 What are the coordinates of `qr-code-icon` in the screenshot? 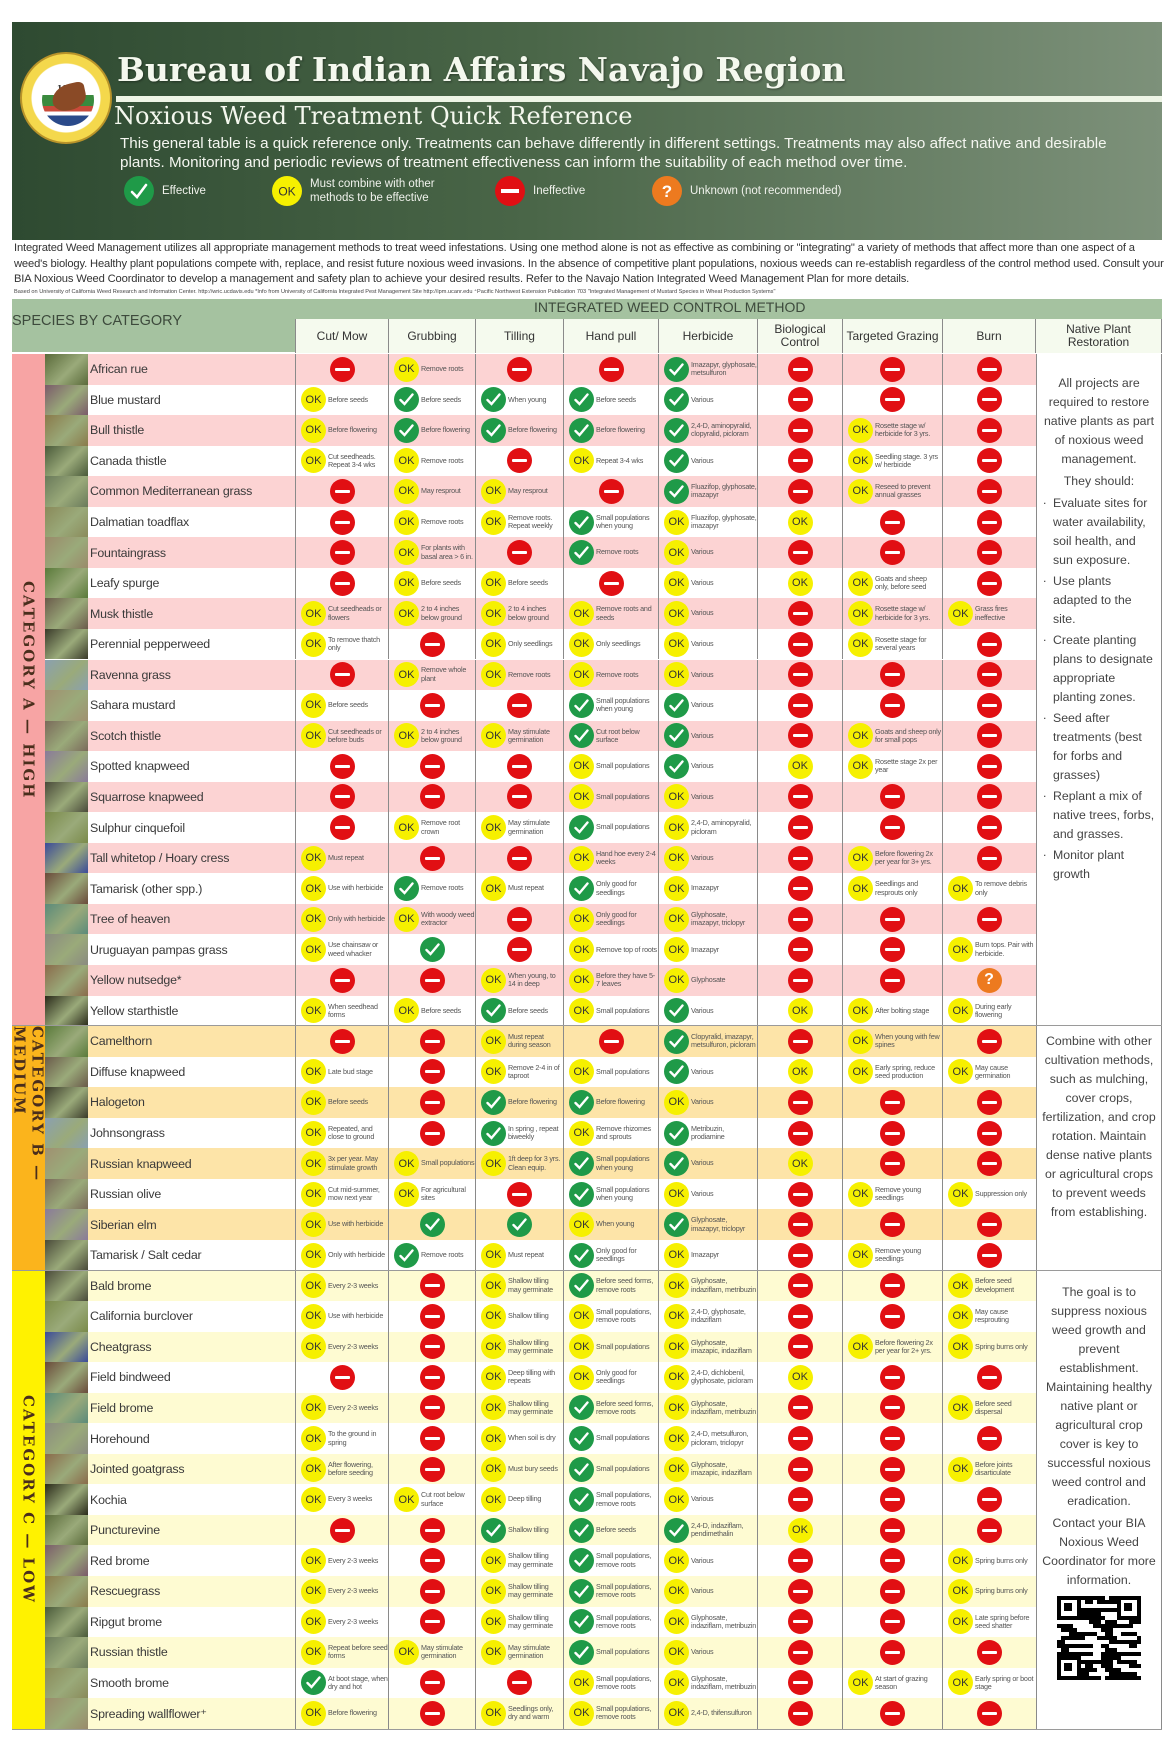 It's located at (1099, 1637).